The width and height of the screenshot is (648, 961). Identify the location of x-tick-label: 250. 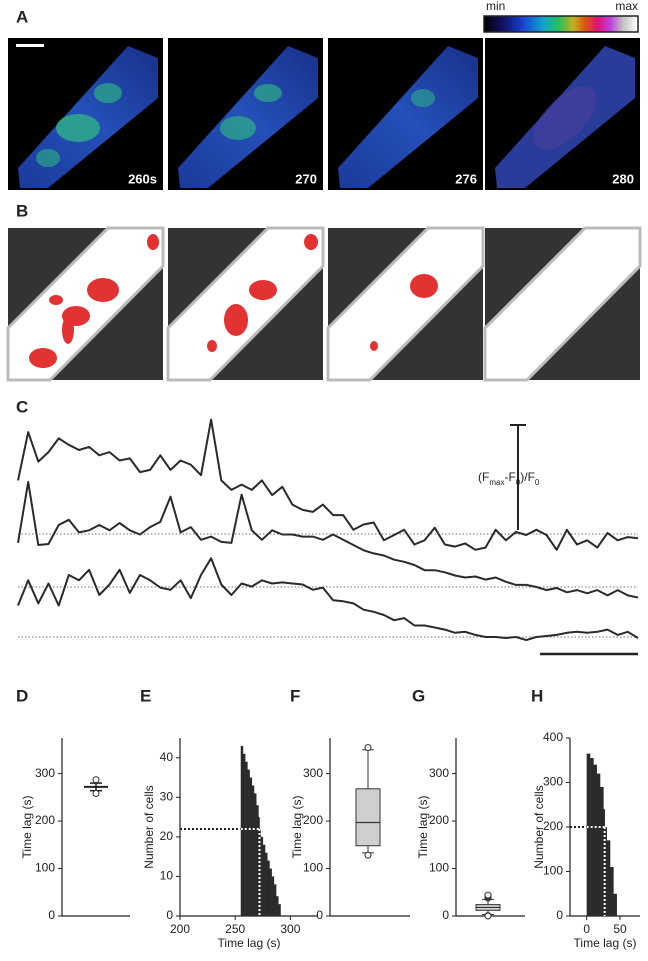
(235, 929).